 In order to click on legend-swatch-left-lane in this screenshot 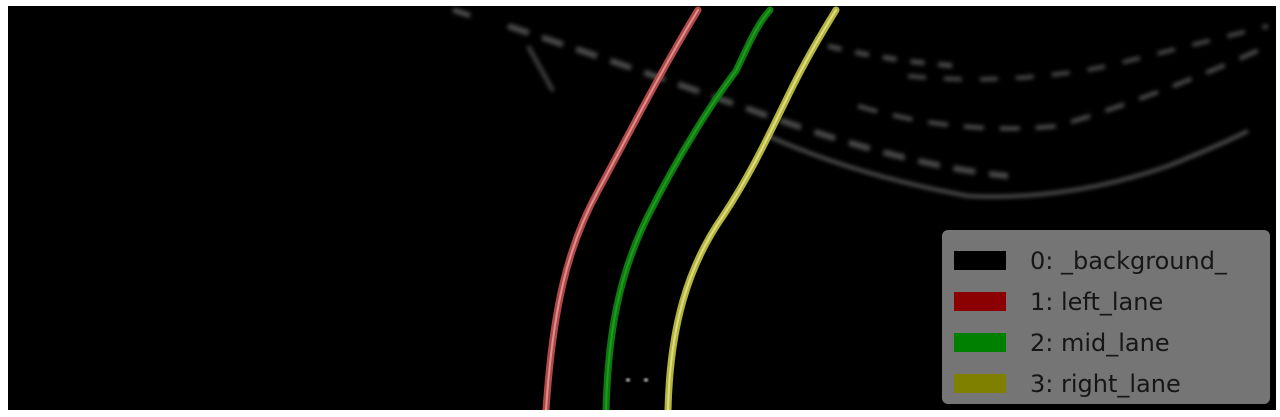, I will do `click(980, 301)`.